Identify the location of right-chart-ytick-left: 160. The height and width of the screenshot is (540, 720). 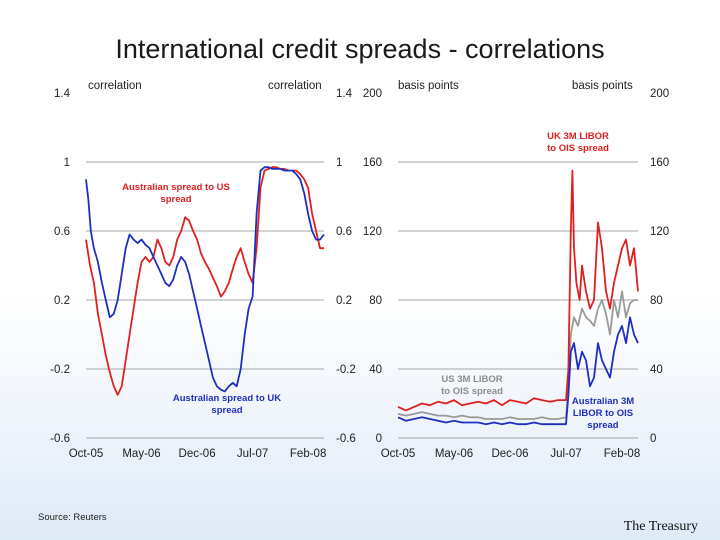
(372, 163).